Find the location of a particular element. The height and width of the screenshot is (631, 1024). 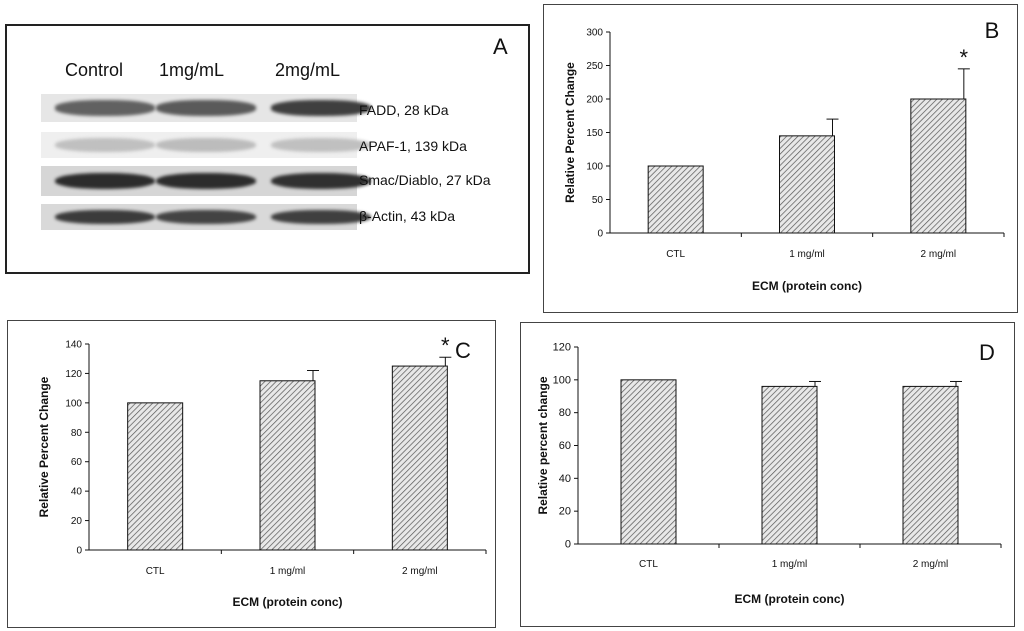

lane-label-2mg: 2mg/mL is located at coordinates (308, 70).